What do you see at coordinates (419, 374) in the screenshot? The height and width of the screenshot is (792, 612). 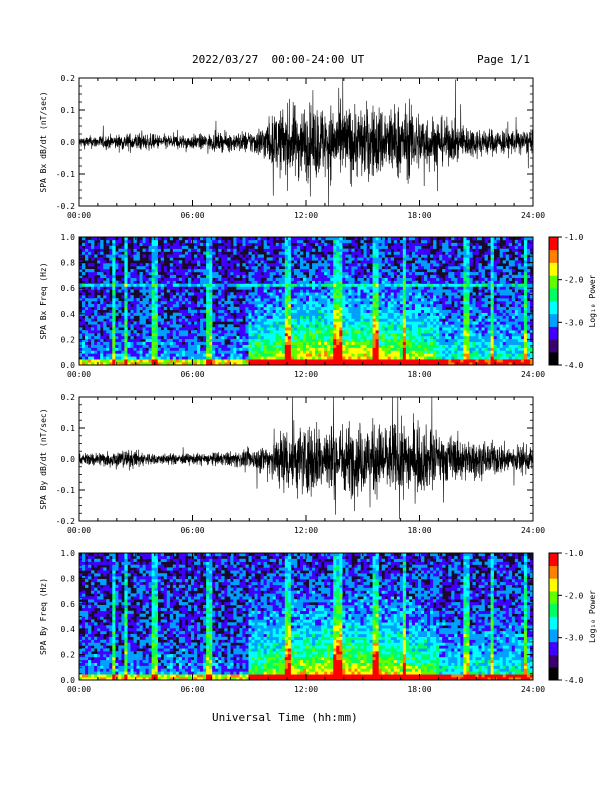 I see `x-tick-label: 18:00` at bounding box center [419, 374].